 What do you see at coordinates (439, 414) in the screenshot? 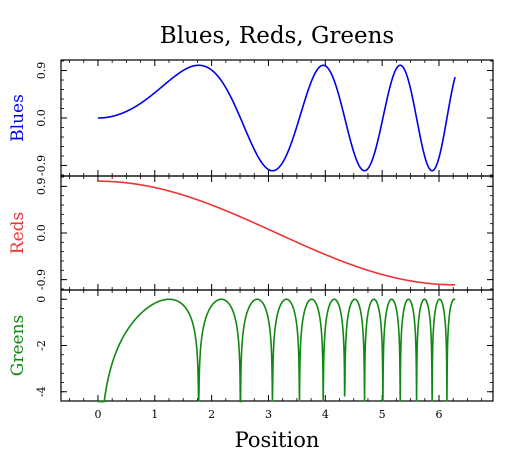
I see `x-tick-label: 6` at bounding box center [439, 414].